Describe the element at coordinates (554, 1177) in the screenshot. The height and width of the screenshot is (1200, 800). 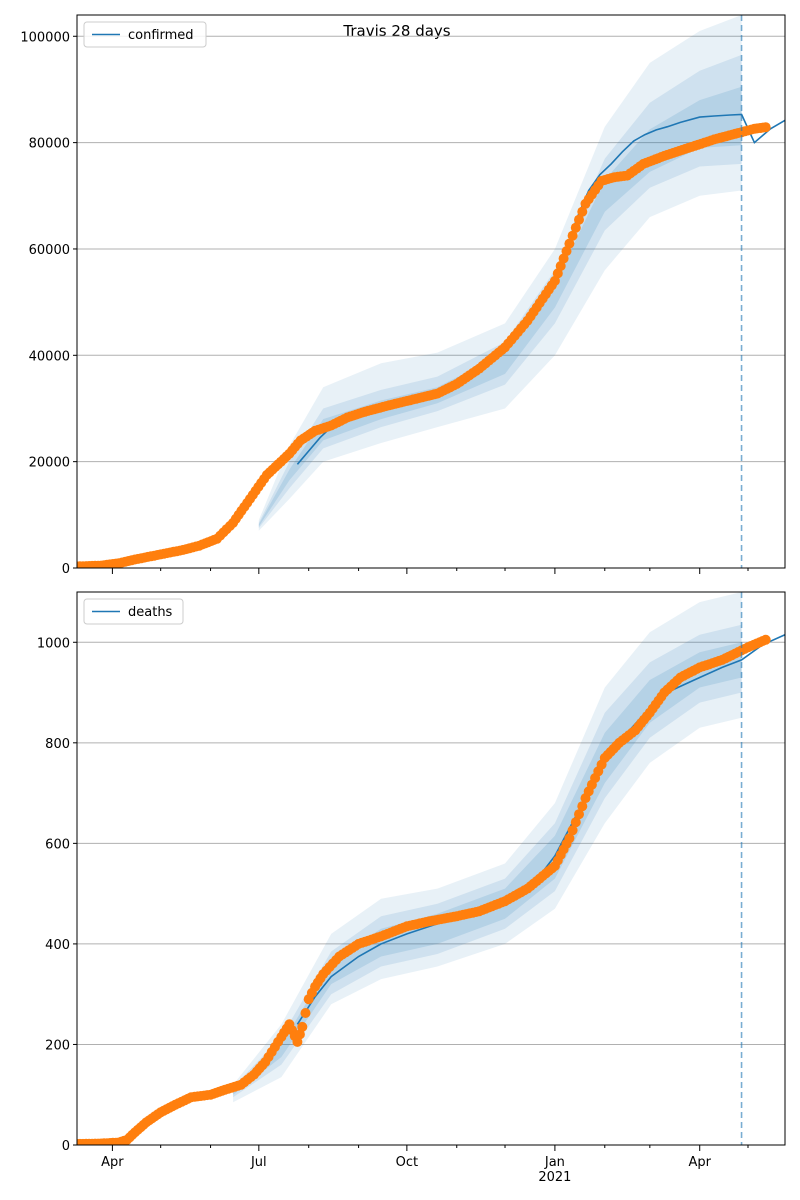
I see `x-tick-label: 2021` at that location.